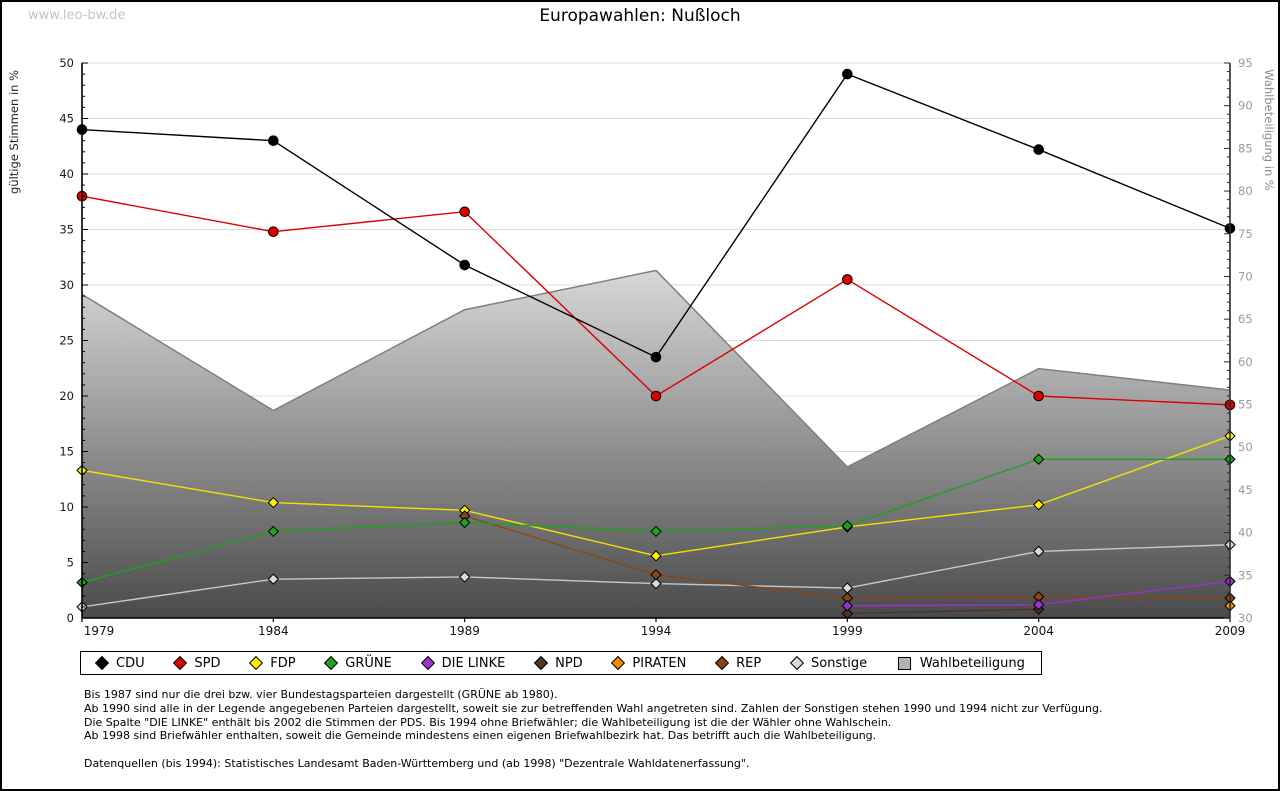 This screenshot has width=1280, height=791. Describe the element at coordinates (1245, 63) in the screenshot. I see `svg-text: 95` at that location.